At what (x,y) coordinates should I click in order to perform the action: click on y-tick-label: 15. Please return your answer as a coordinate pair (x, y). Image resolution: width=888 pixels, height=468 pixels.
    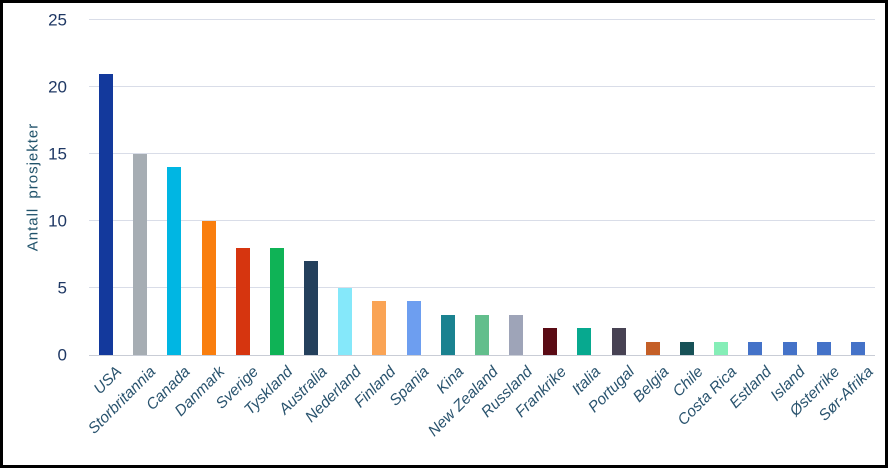
    Looking at the image, I should click on (57, 154).